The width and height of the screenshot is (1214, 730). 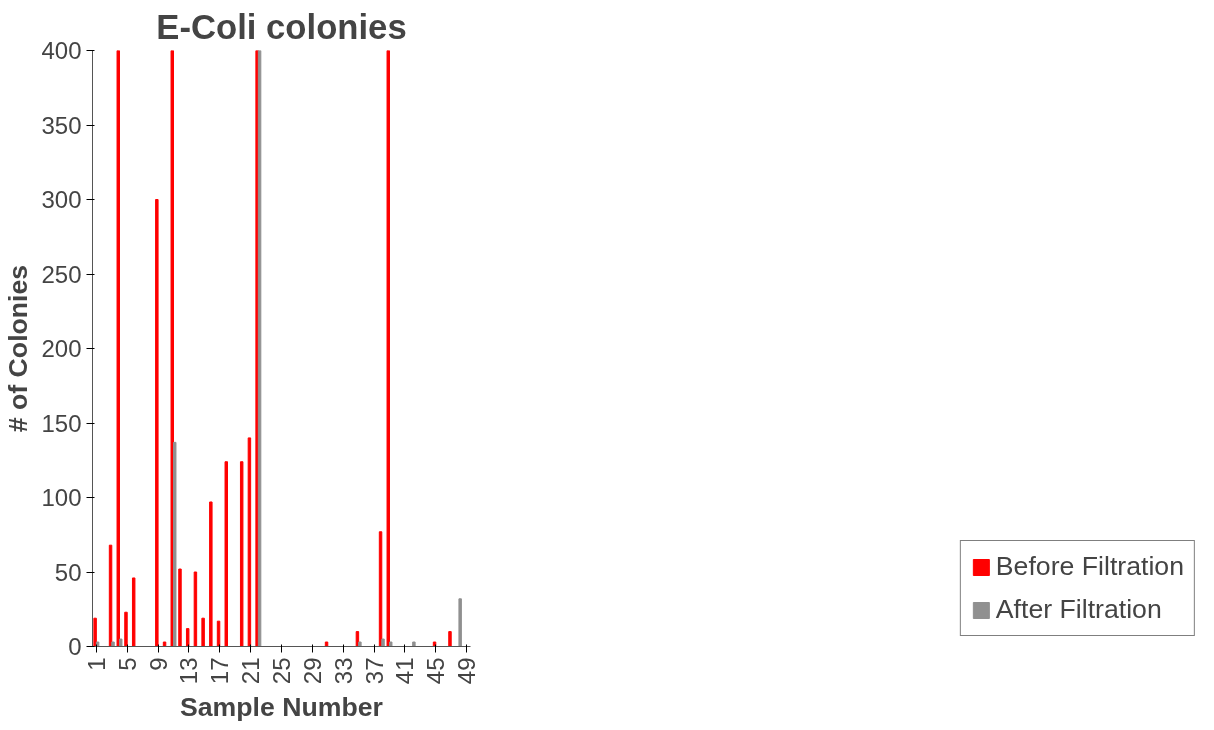 What do you see at coordinates (281, 707) in the screenshot?
I see `x-axis-title: Sample Number` at bounding box center [281, 707].